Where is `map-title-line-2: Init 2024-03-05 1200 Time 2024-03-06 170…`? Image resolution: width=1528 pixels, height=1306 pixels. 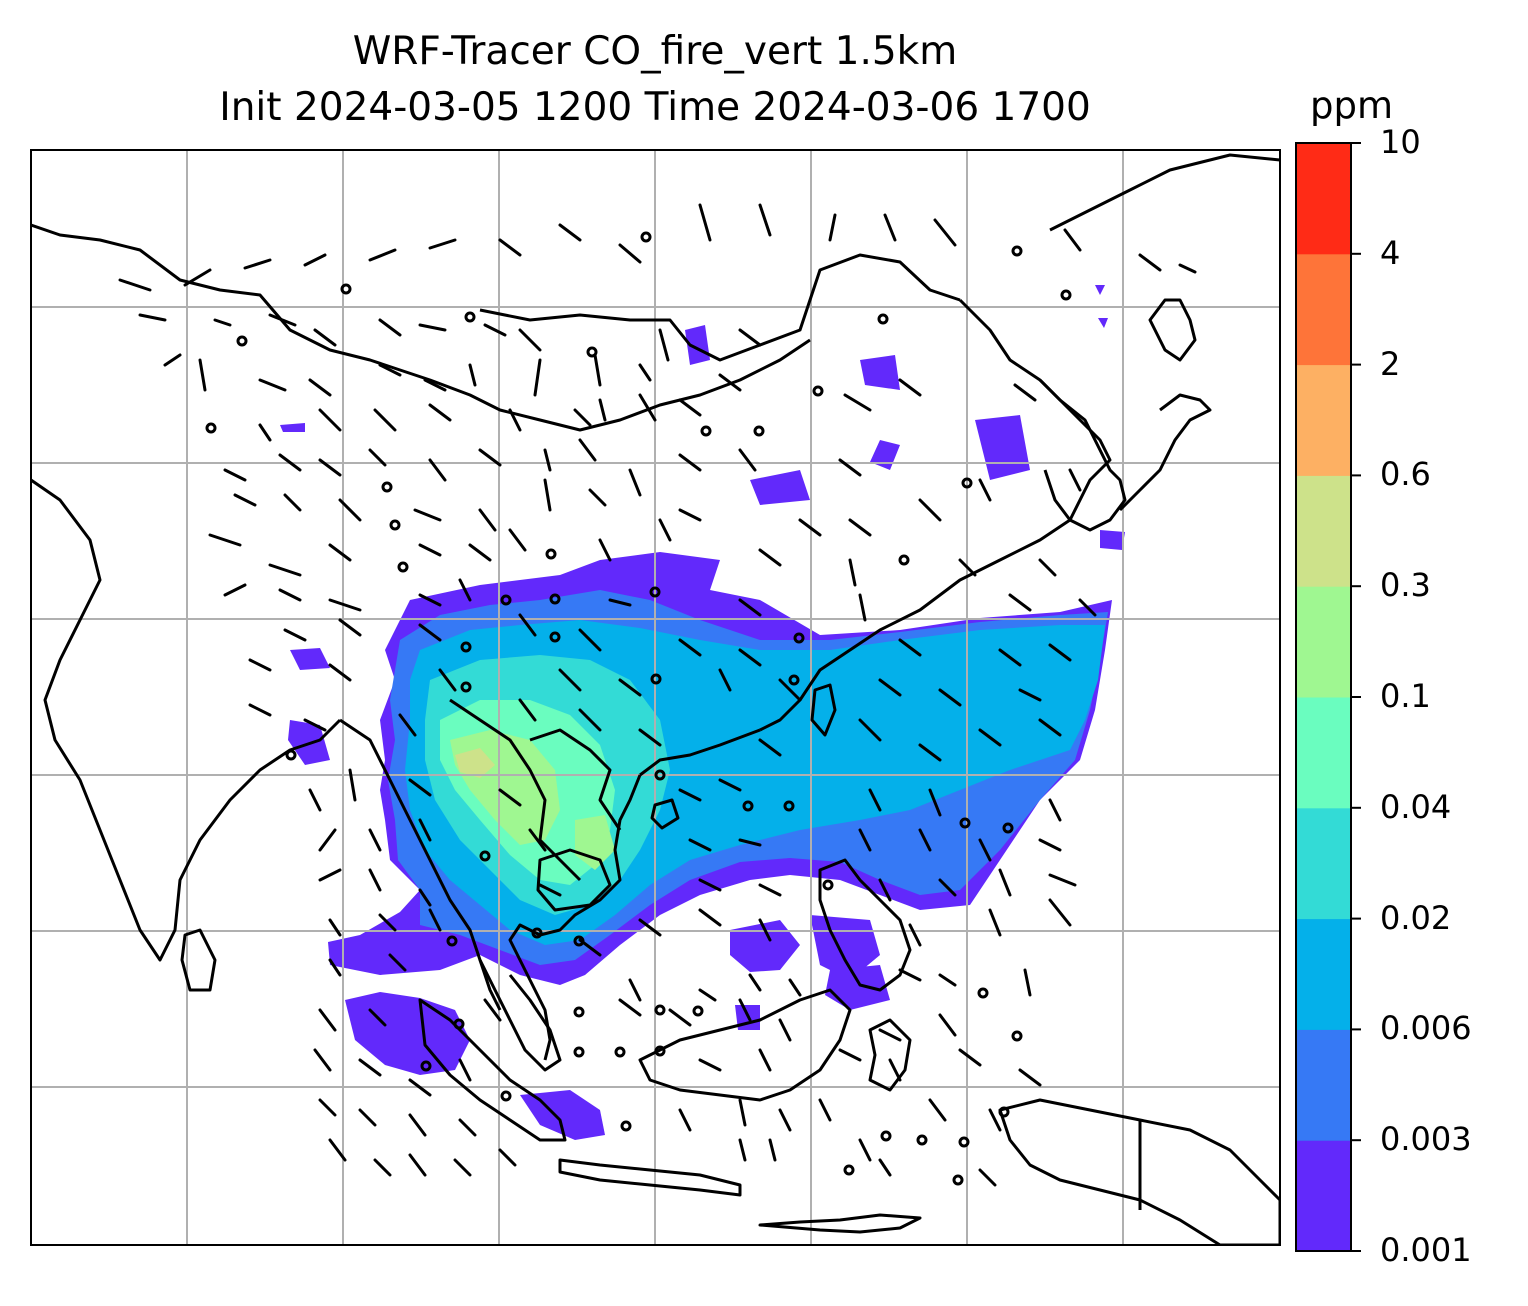
map-title-line-2: Init 2024-03-05 1200 Time 2024-03-06 170… is located at coordinates (655, 107).